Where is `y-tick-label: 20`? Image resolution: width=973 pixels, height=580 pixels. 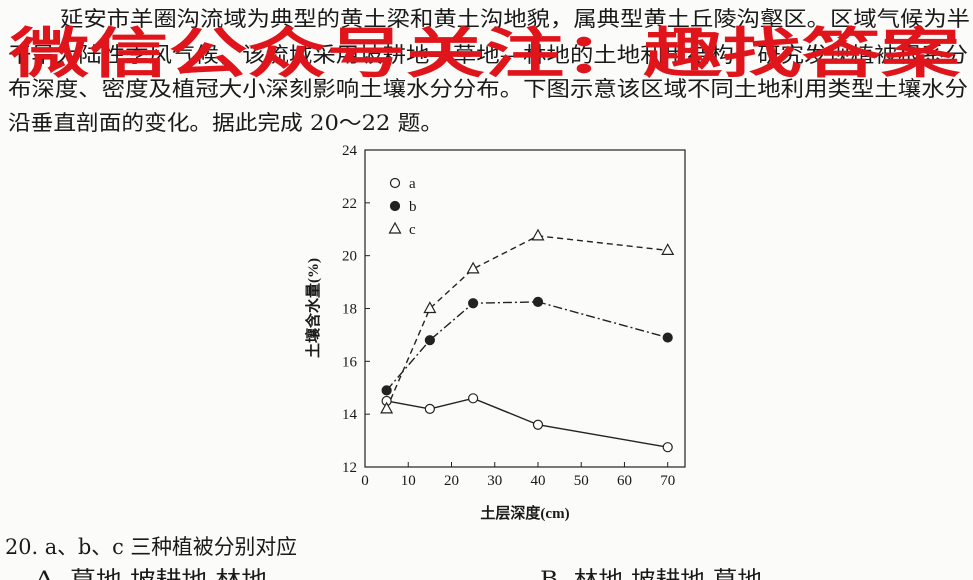 y-tick-label: 20 is located at coordinates (349, 257).